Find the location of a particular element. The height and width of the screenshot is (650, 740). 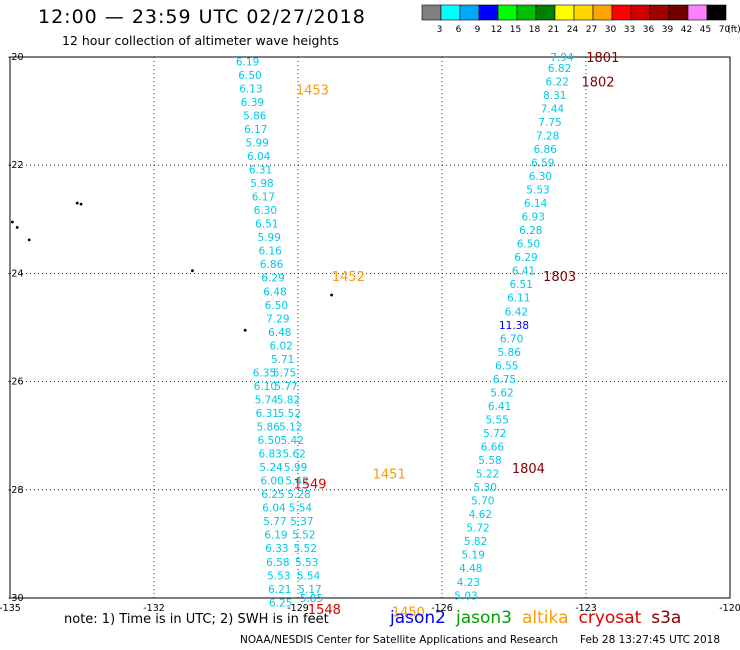

swh-value: 5.74 is located at coordinates (267, 400).